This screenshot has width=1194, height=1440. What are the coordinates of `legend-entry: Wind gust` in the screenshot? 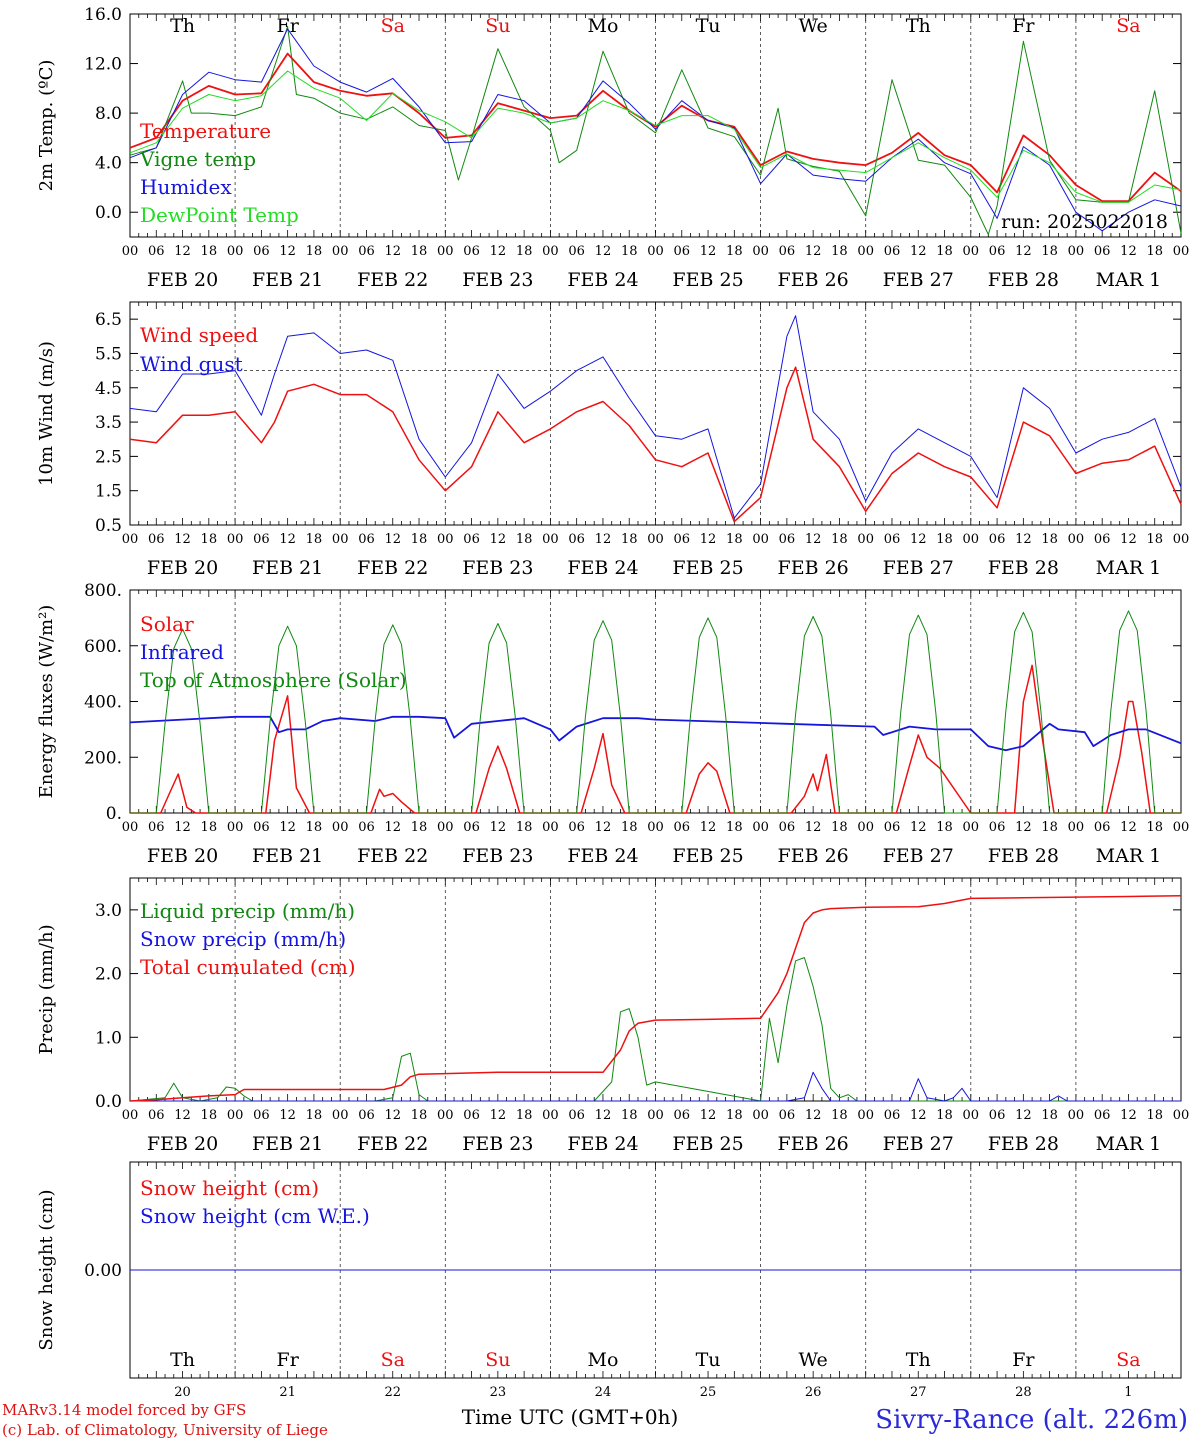 It's located at (191, 364).